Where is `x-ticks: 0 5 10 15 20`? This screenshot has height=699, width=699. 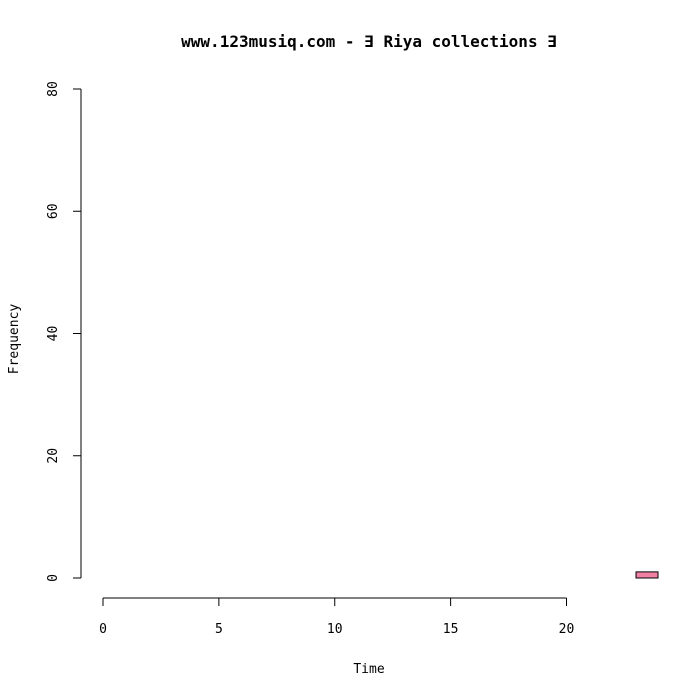
x-ticks: 0 5 10 15 20 is located at coordinates (336, 617).